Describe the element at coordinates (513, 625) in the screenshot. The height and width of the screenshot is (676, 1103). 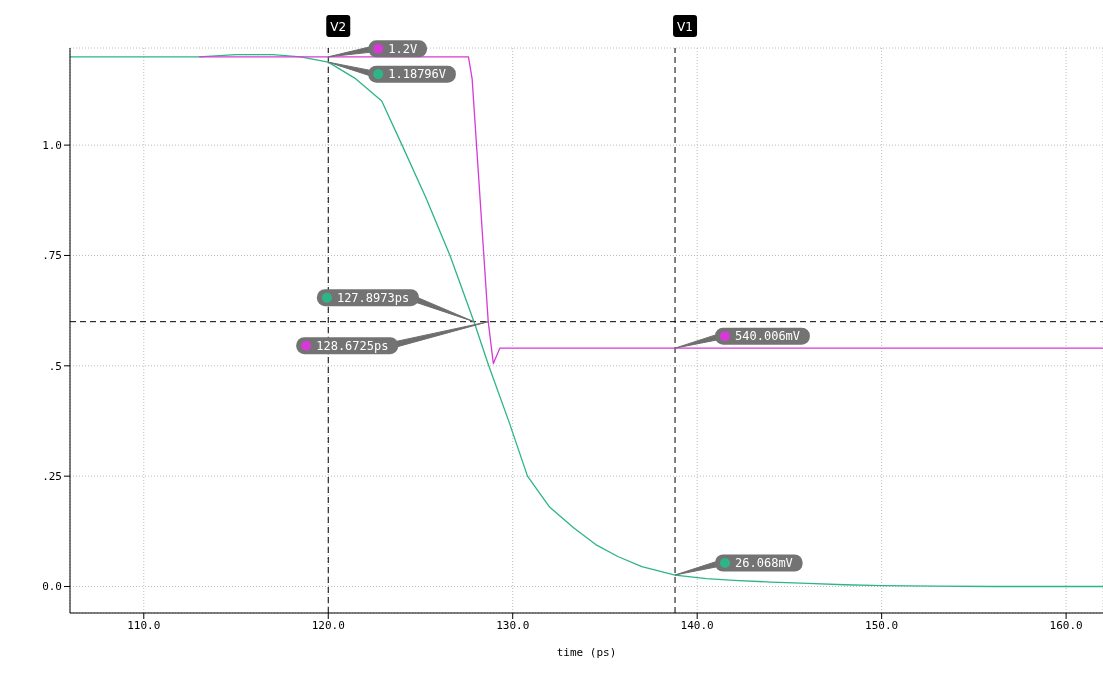
I see `x-tick-label: 130.0` at that location.